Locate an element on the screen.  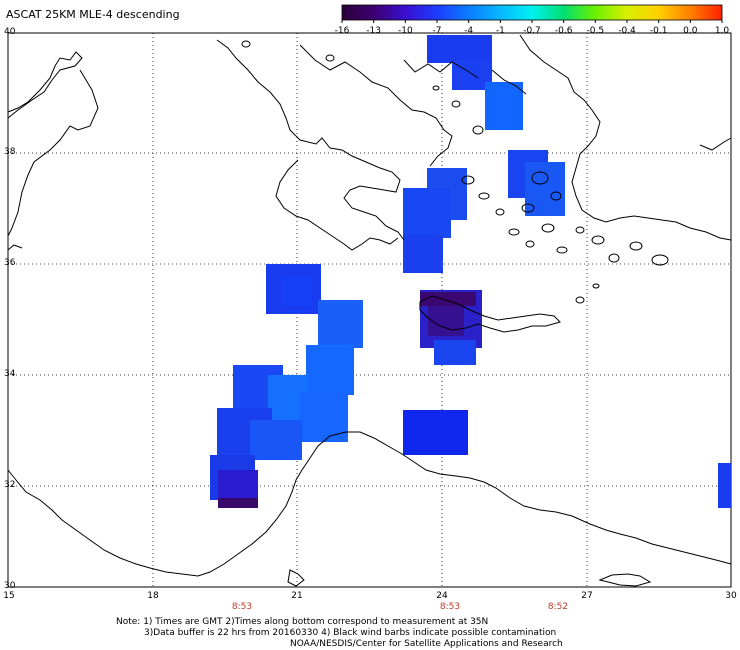
colorbar-tick-label: -1 is located at coordinates (500, 31).